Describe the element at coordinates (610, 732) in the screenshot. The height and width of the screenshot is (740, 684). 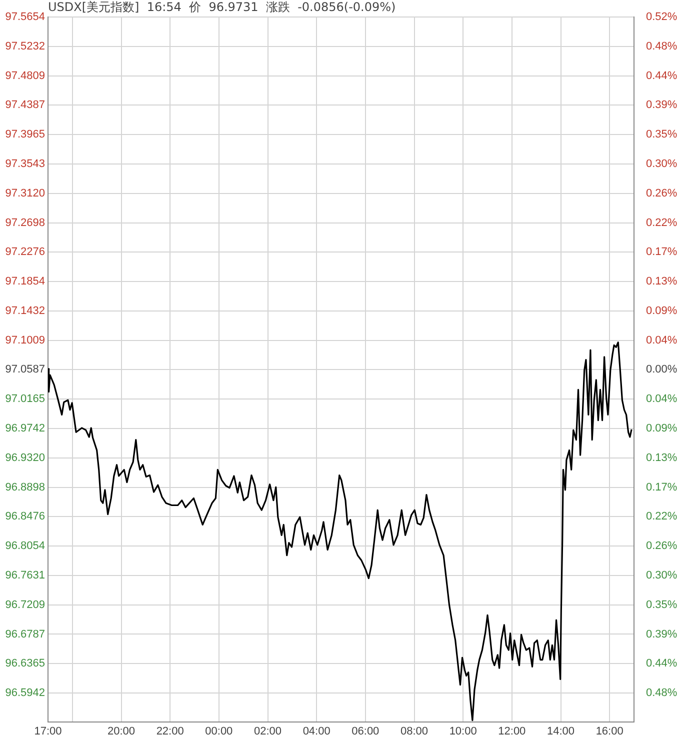
I see `x-tick-label: 16:00` at that location.